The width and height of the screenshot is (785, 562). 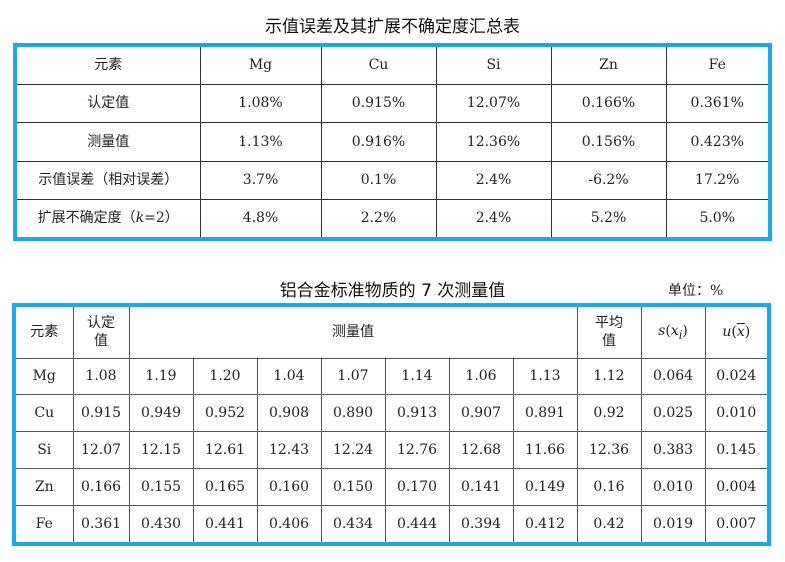 What do you see at coordinates (673, 523) in the screenshot?
I see `std-dev-cell: 0.019` at bounding box center [673, 523].